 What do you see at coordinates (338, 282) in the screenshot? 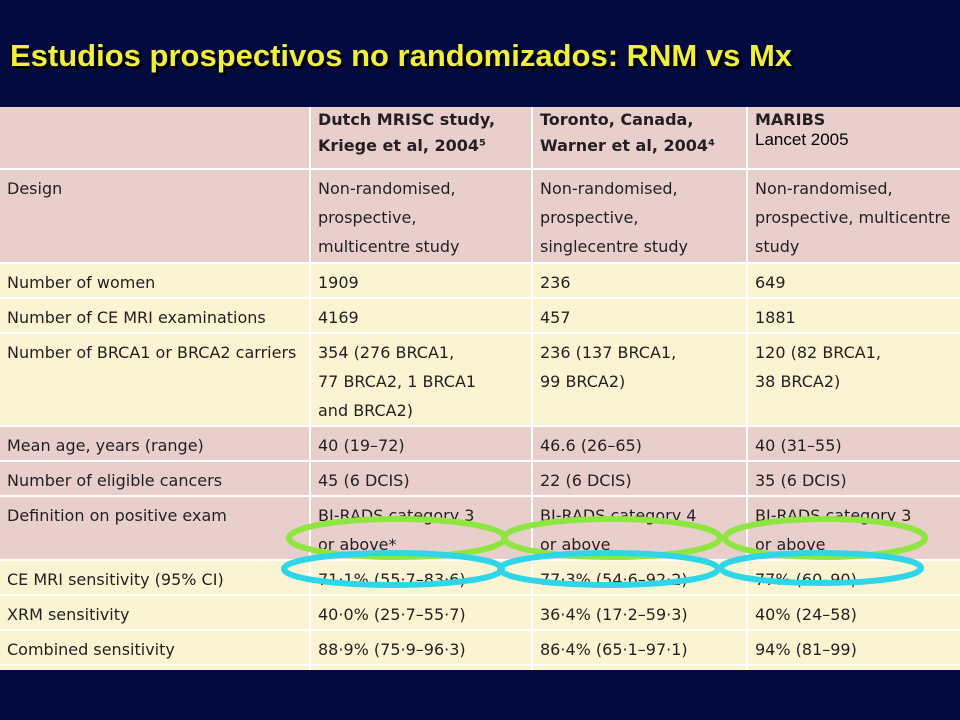
I see `cell-line: 1909` at bounding box center [338, 282].